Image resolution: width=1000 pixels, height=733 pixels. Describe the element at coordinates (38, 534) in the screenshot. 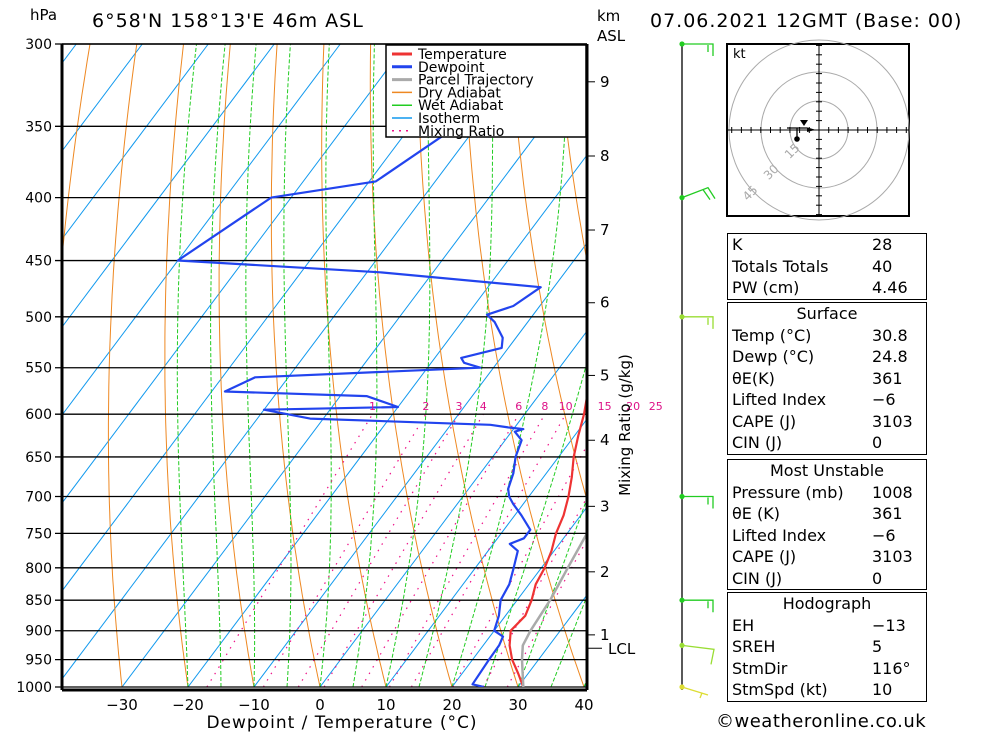

I see `pressure-tick-label: 750` at that location.